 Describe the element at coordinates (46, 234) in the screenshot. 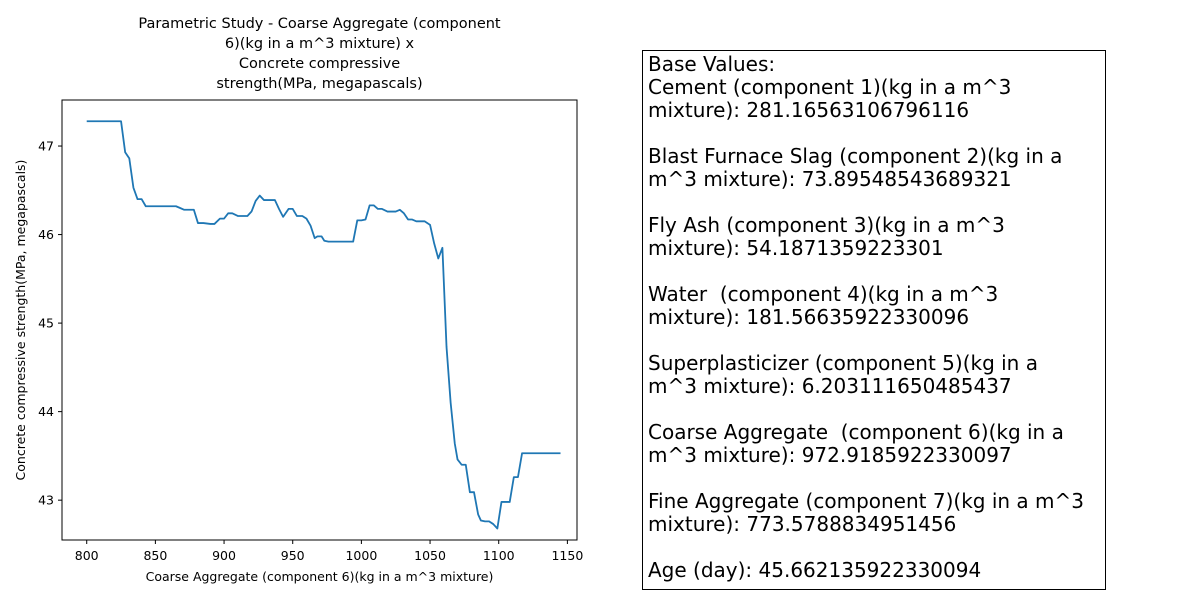

I see `y-tick-label: 46` at that location.